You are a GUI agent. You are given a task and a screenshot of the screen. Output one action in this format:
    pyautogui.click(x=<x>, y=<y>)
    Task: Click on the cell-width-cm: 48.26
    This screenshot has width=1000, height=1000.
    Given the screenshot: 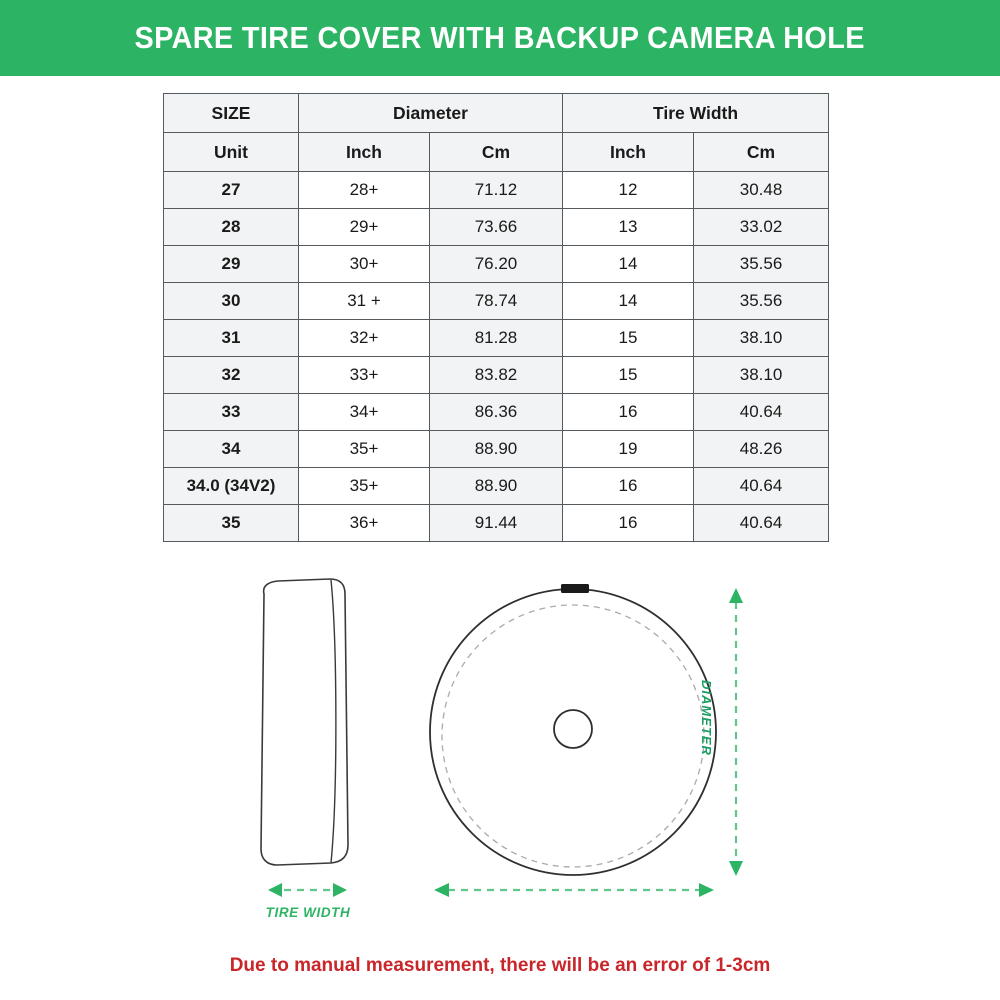 What is the action you would take?
    pyautogui.click(x=761, y=449)
    